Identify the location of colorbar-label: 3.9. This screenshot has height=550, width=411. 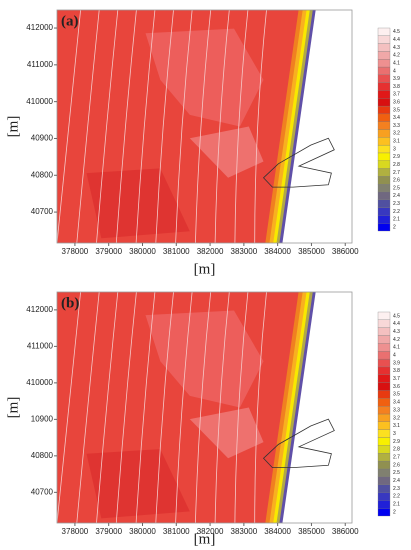
(396, 79).